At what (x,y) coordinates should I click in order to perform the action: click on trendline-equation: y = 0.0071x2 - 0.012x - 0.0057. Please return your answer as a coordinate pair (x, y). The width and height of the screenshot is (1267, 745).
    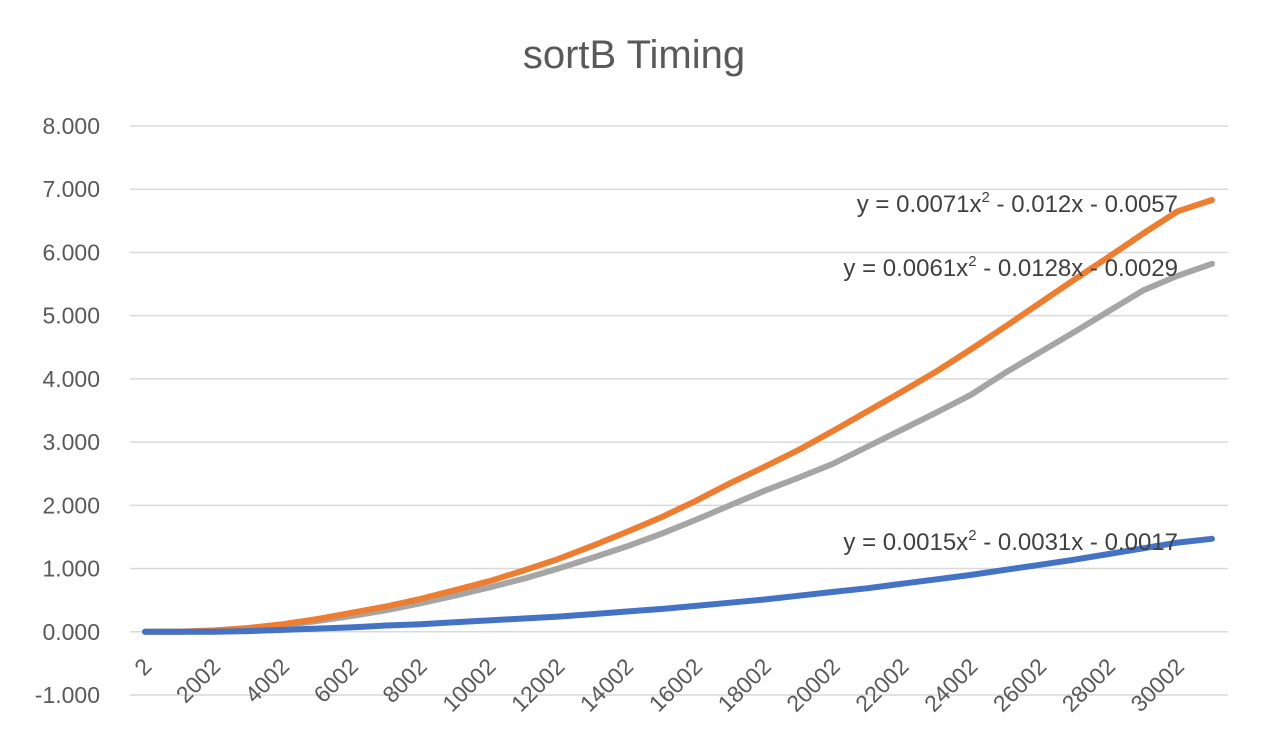
    Looking at the image, I should click on (1017, 203).